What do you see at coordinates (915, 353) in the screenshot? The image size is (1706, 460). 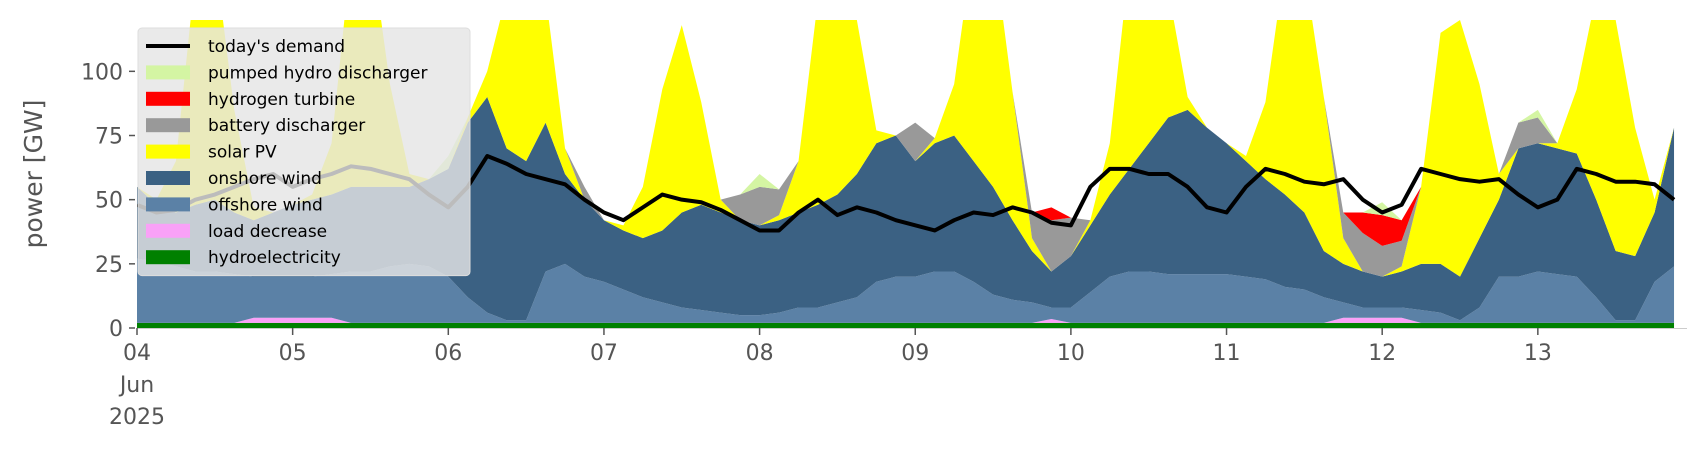 I see `x-tick-label: 09` at bounding box center [915, 353].